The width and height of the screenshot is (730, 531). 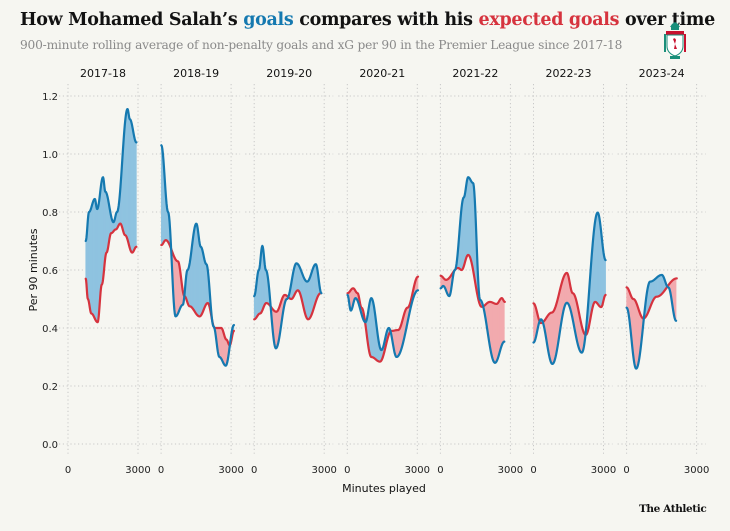 What do you see at coordinates (50, 445) in the screenshot?
I see `y-tick-label: 0.0` at bounding box center [50, 445].